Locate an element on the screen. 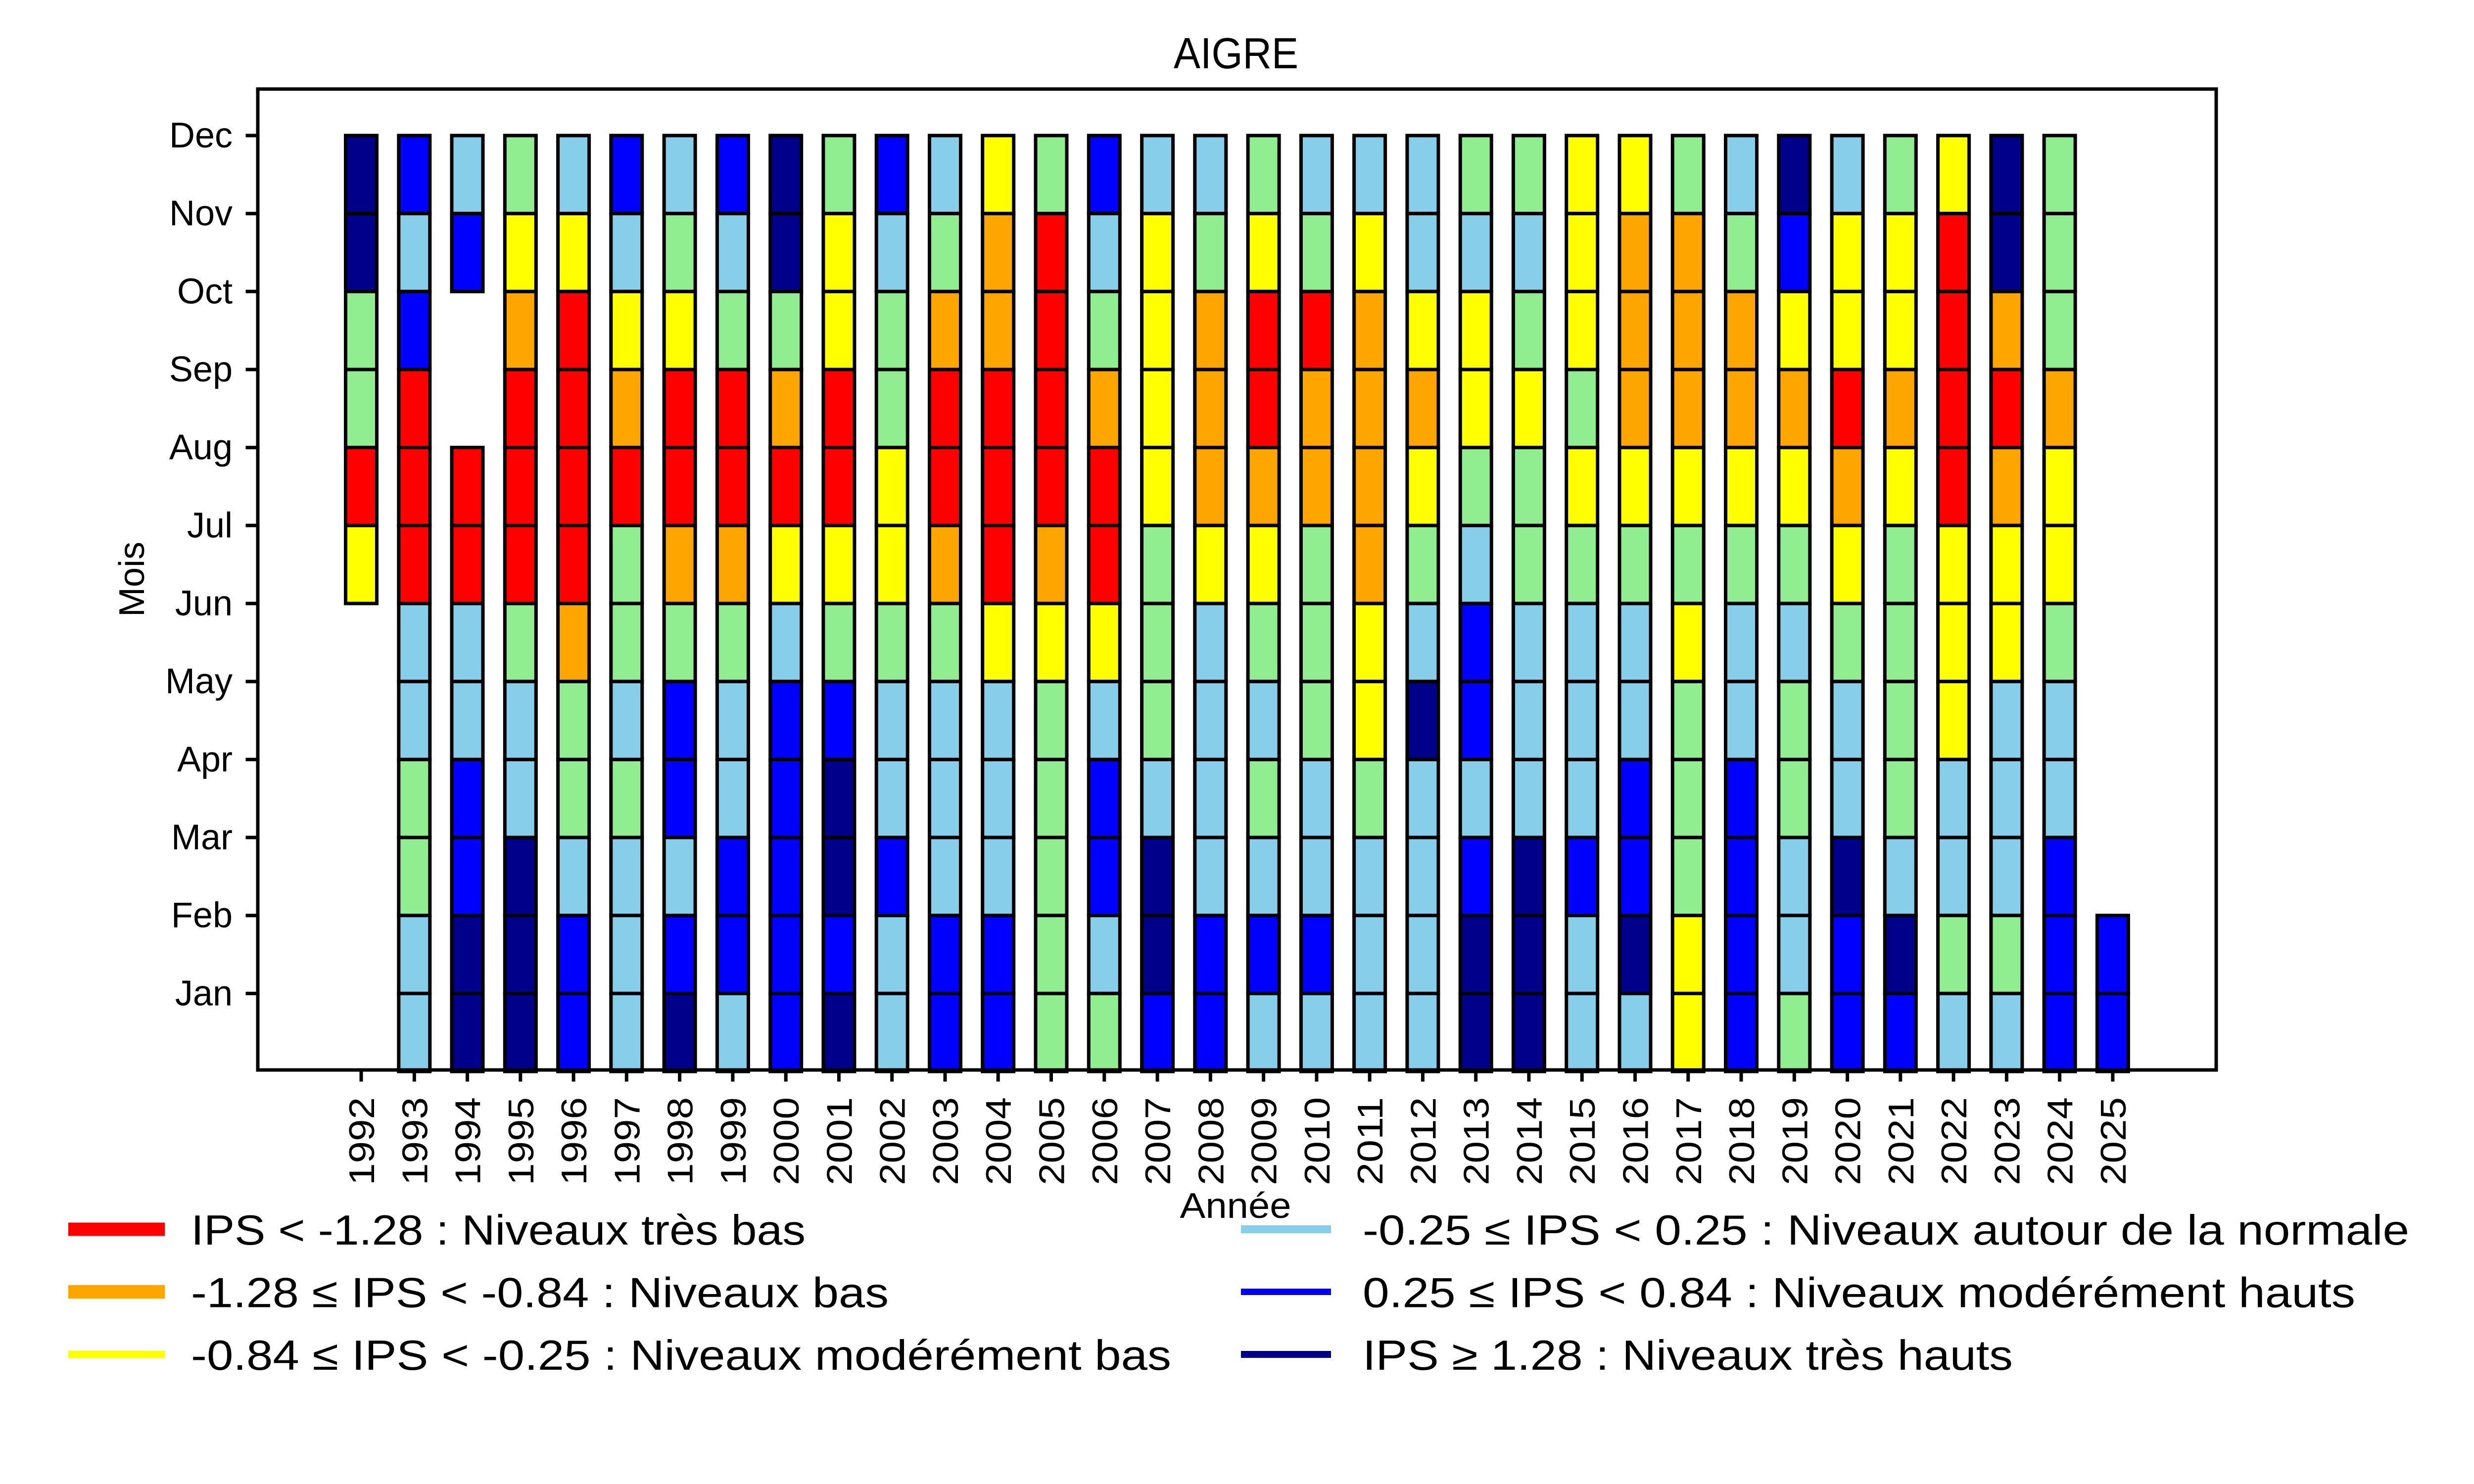 This screenshot has width=2474, height=1484. svg-text: Mar is located at coordinates (202, 837).